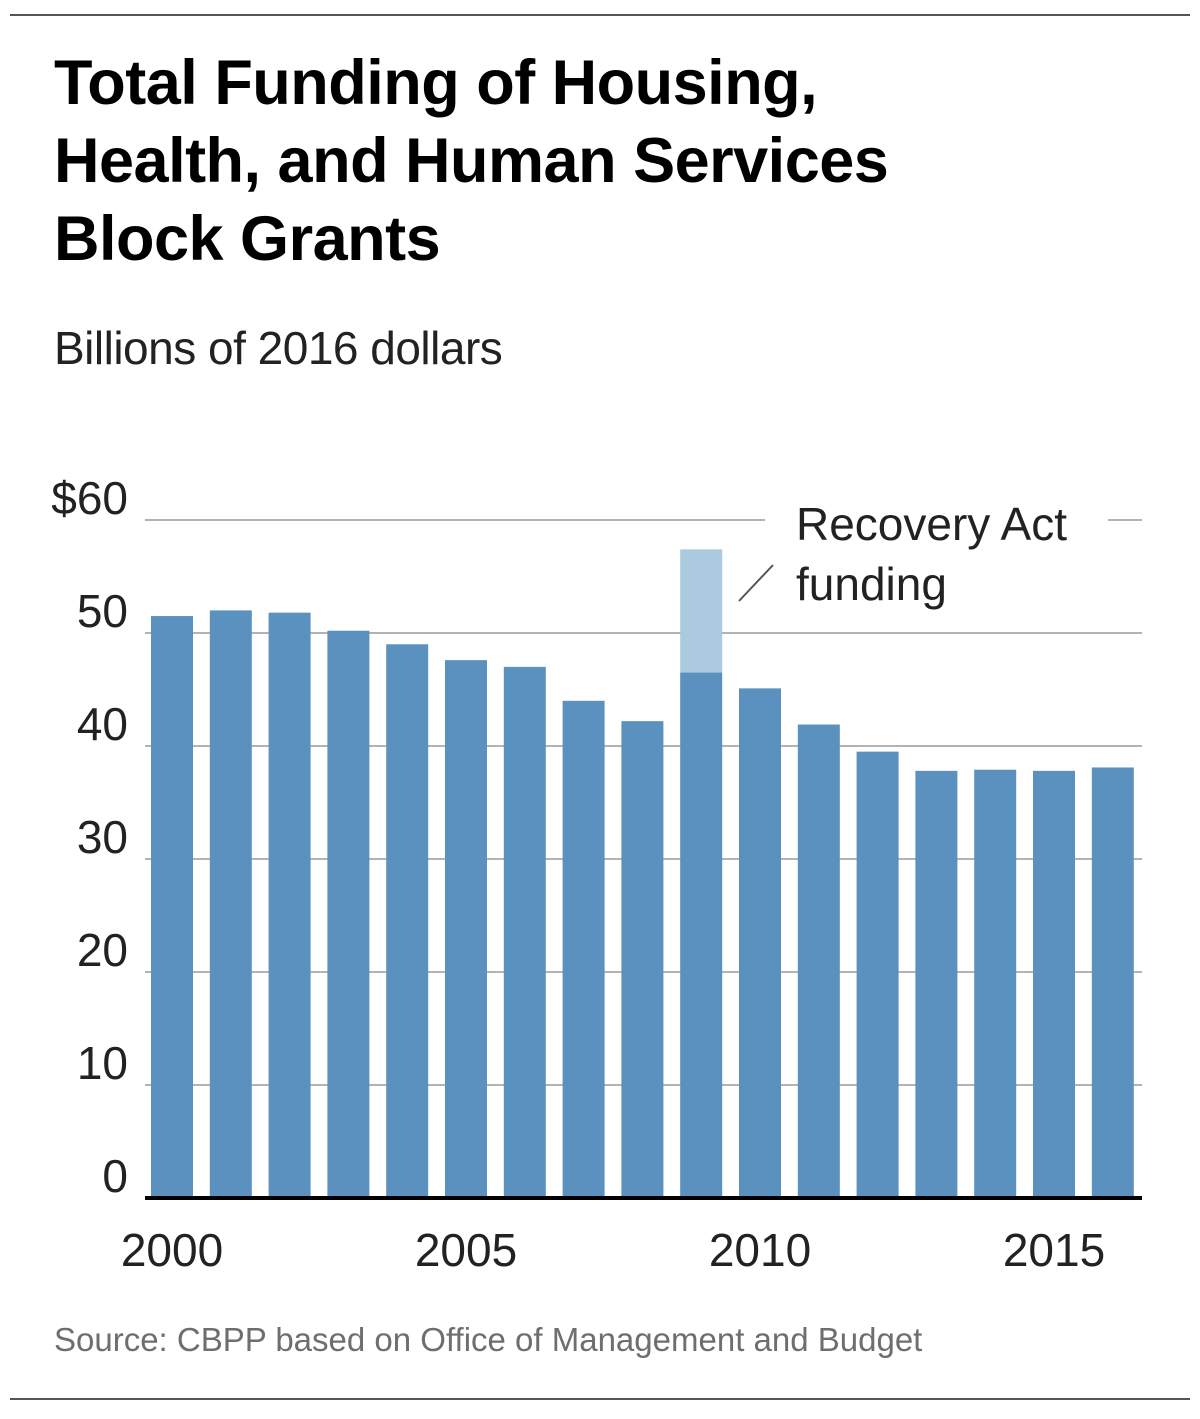 Image resolution: width=1200 pixels, height=1419 pixels. What do you see at coordinates (877, 974) in the screenshot?
I see `bar-2012` at bounding box center [877, 974].